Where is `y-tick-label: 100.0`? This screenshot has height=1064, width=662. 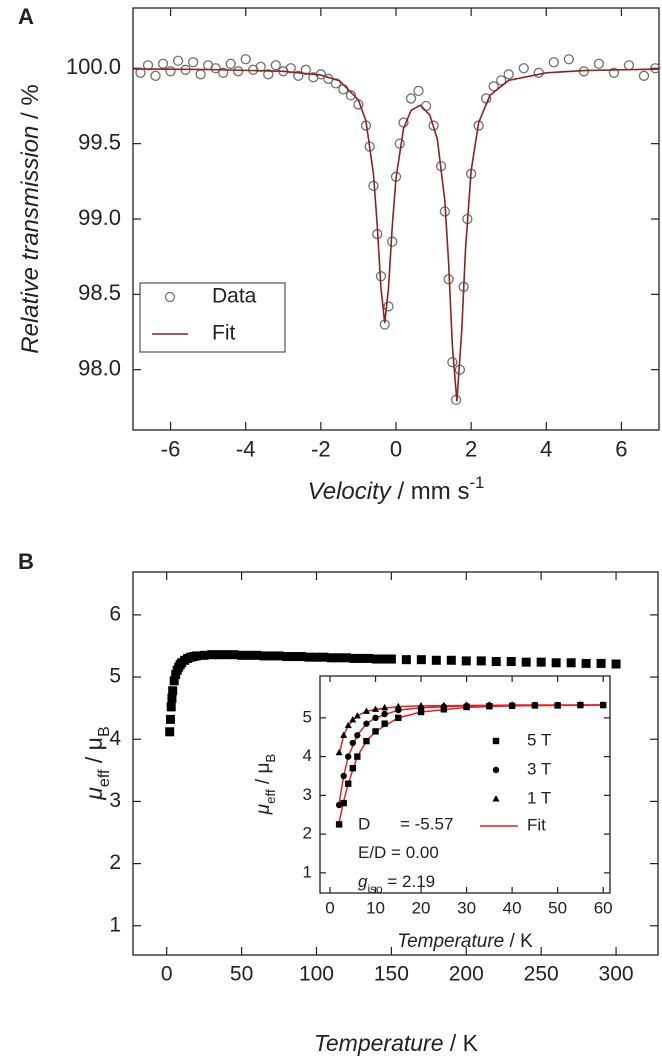 y-tick-label: 100.0 is located at coordinates (93, 66).